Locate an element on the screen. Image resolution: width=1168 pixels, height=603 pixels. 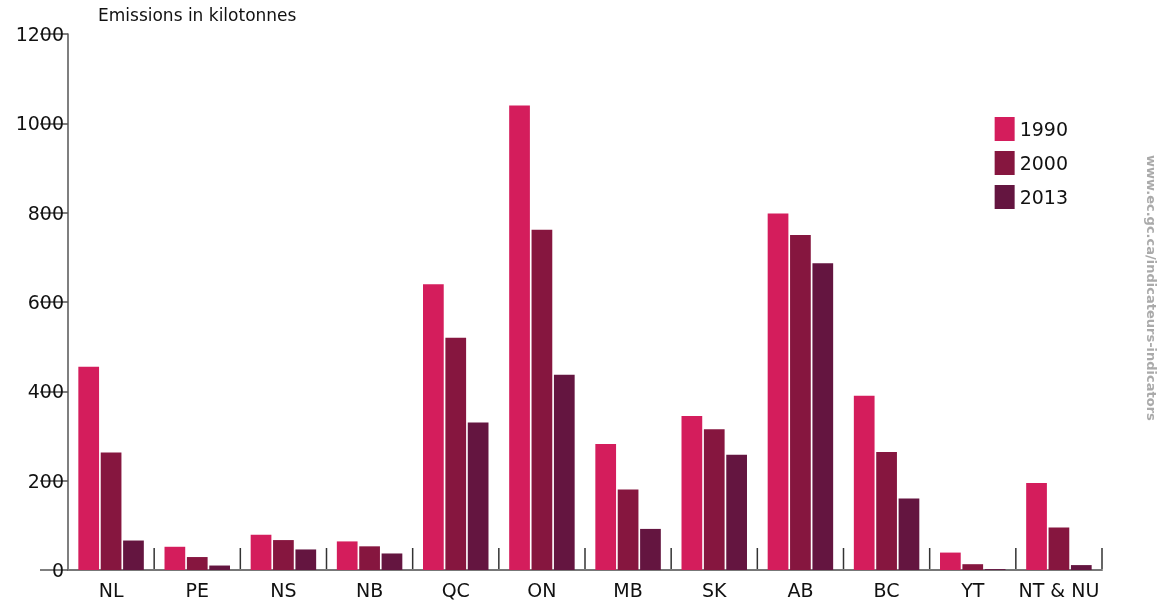
x-tick-label: AB is located at coordinates (800, 589).